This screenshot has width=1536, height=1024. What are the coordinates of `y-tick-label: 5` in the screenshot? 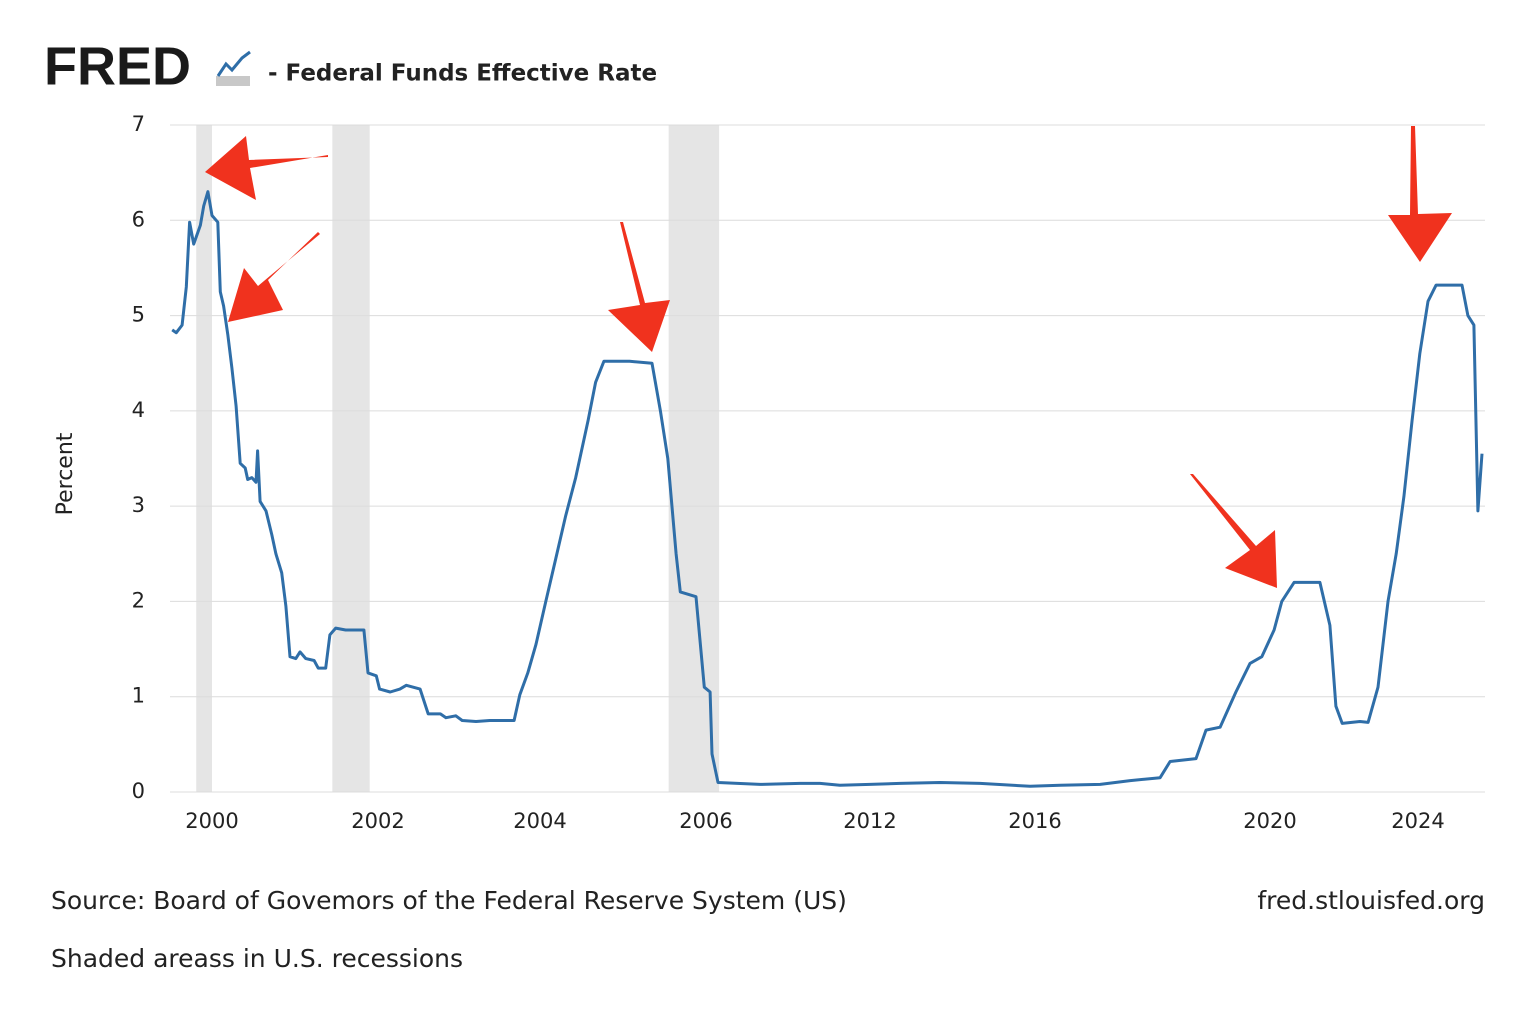 It's located at (138, 315).